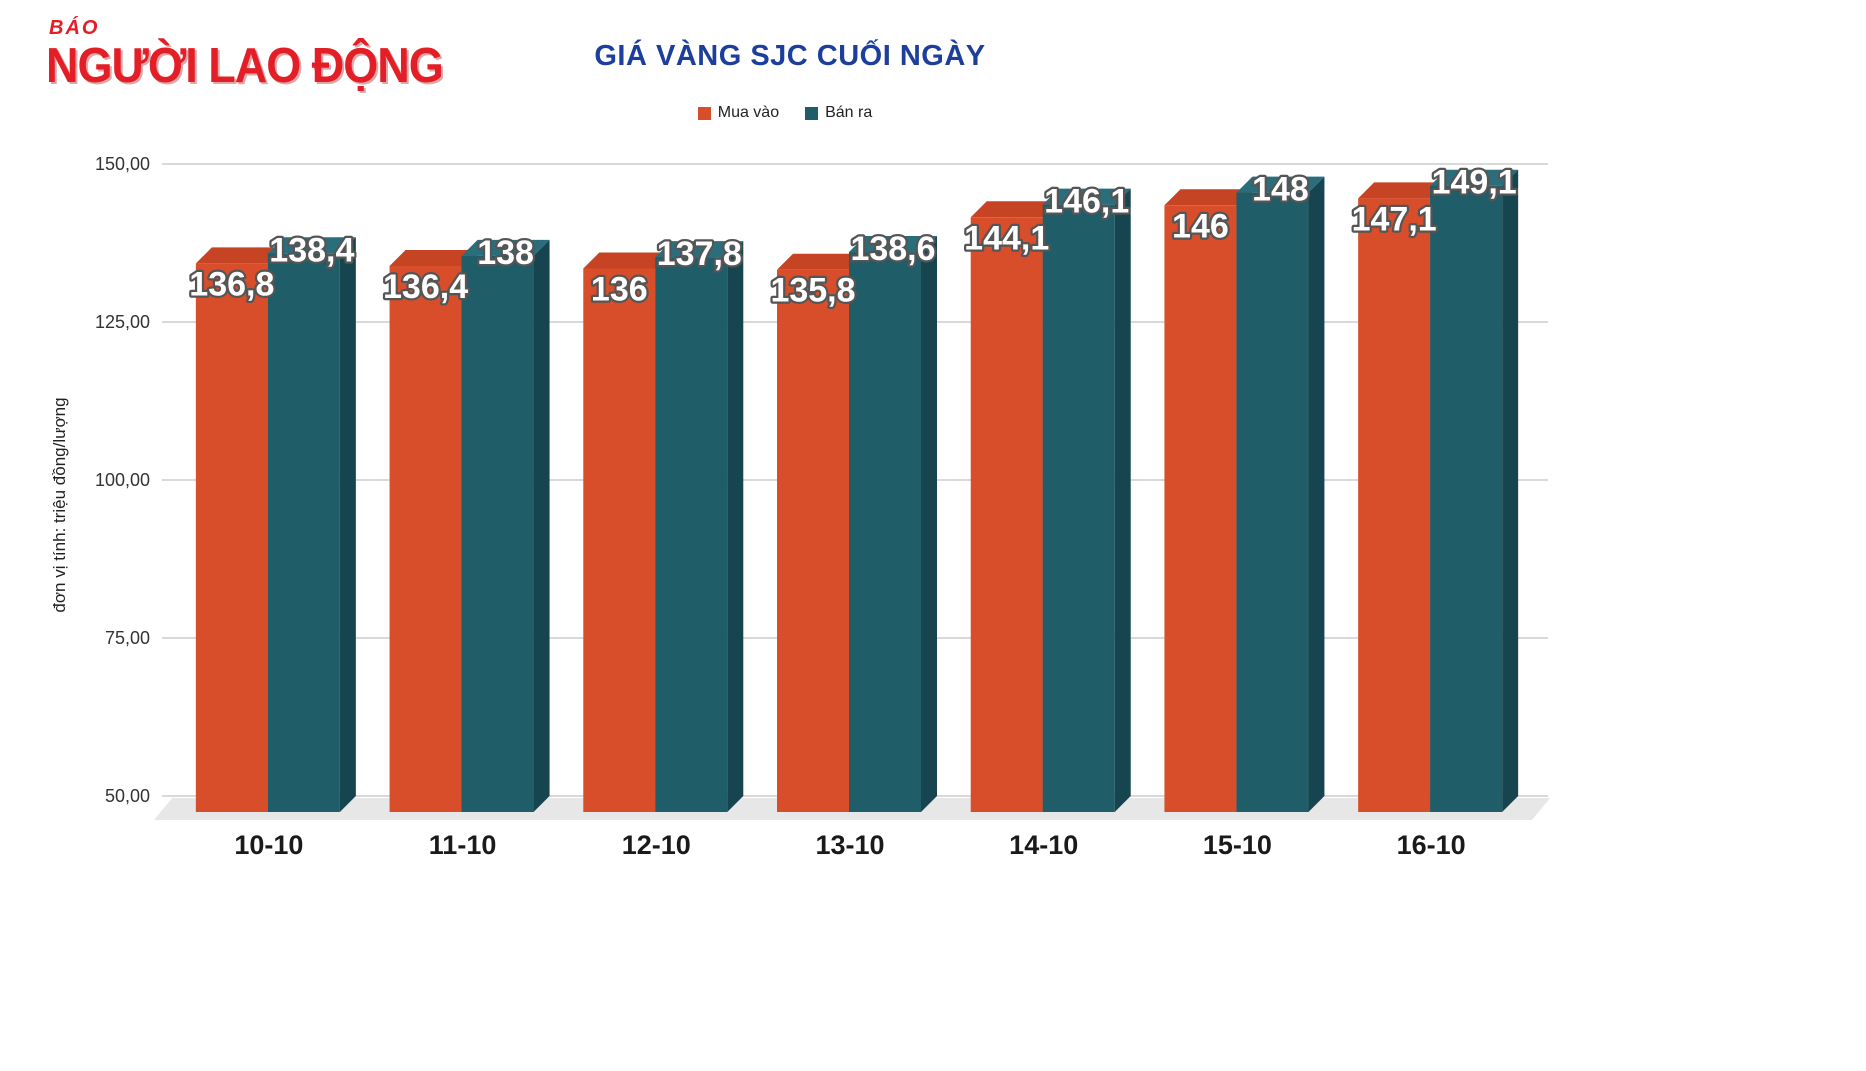 This screenshot has width=1866, height=1071. I want to click on x-axis-label-13-10: 13-10, so click(849, 845).